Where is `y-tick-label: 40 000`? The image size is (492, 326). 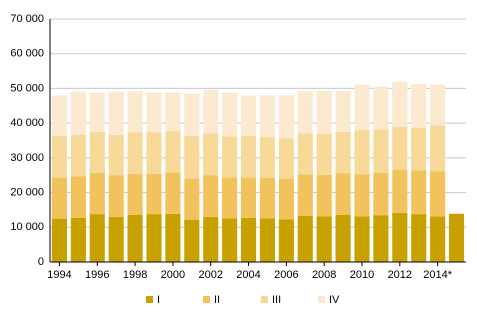
y-tick-label: 40 000 is located at coordinates (27, 123).